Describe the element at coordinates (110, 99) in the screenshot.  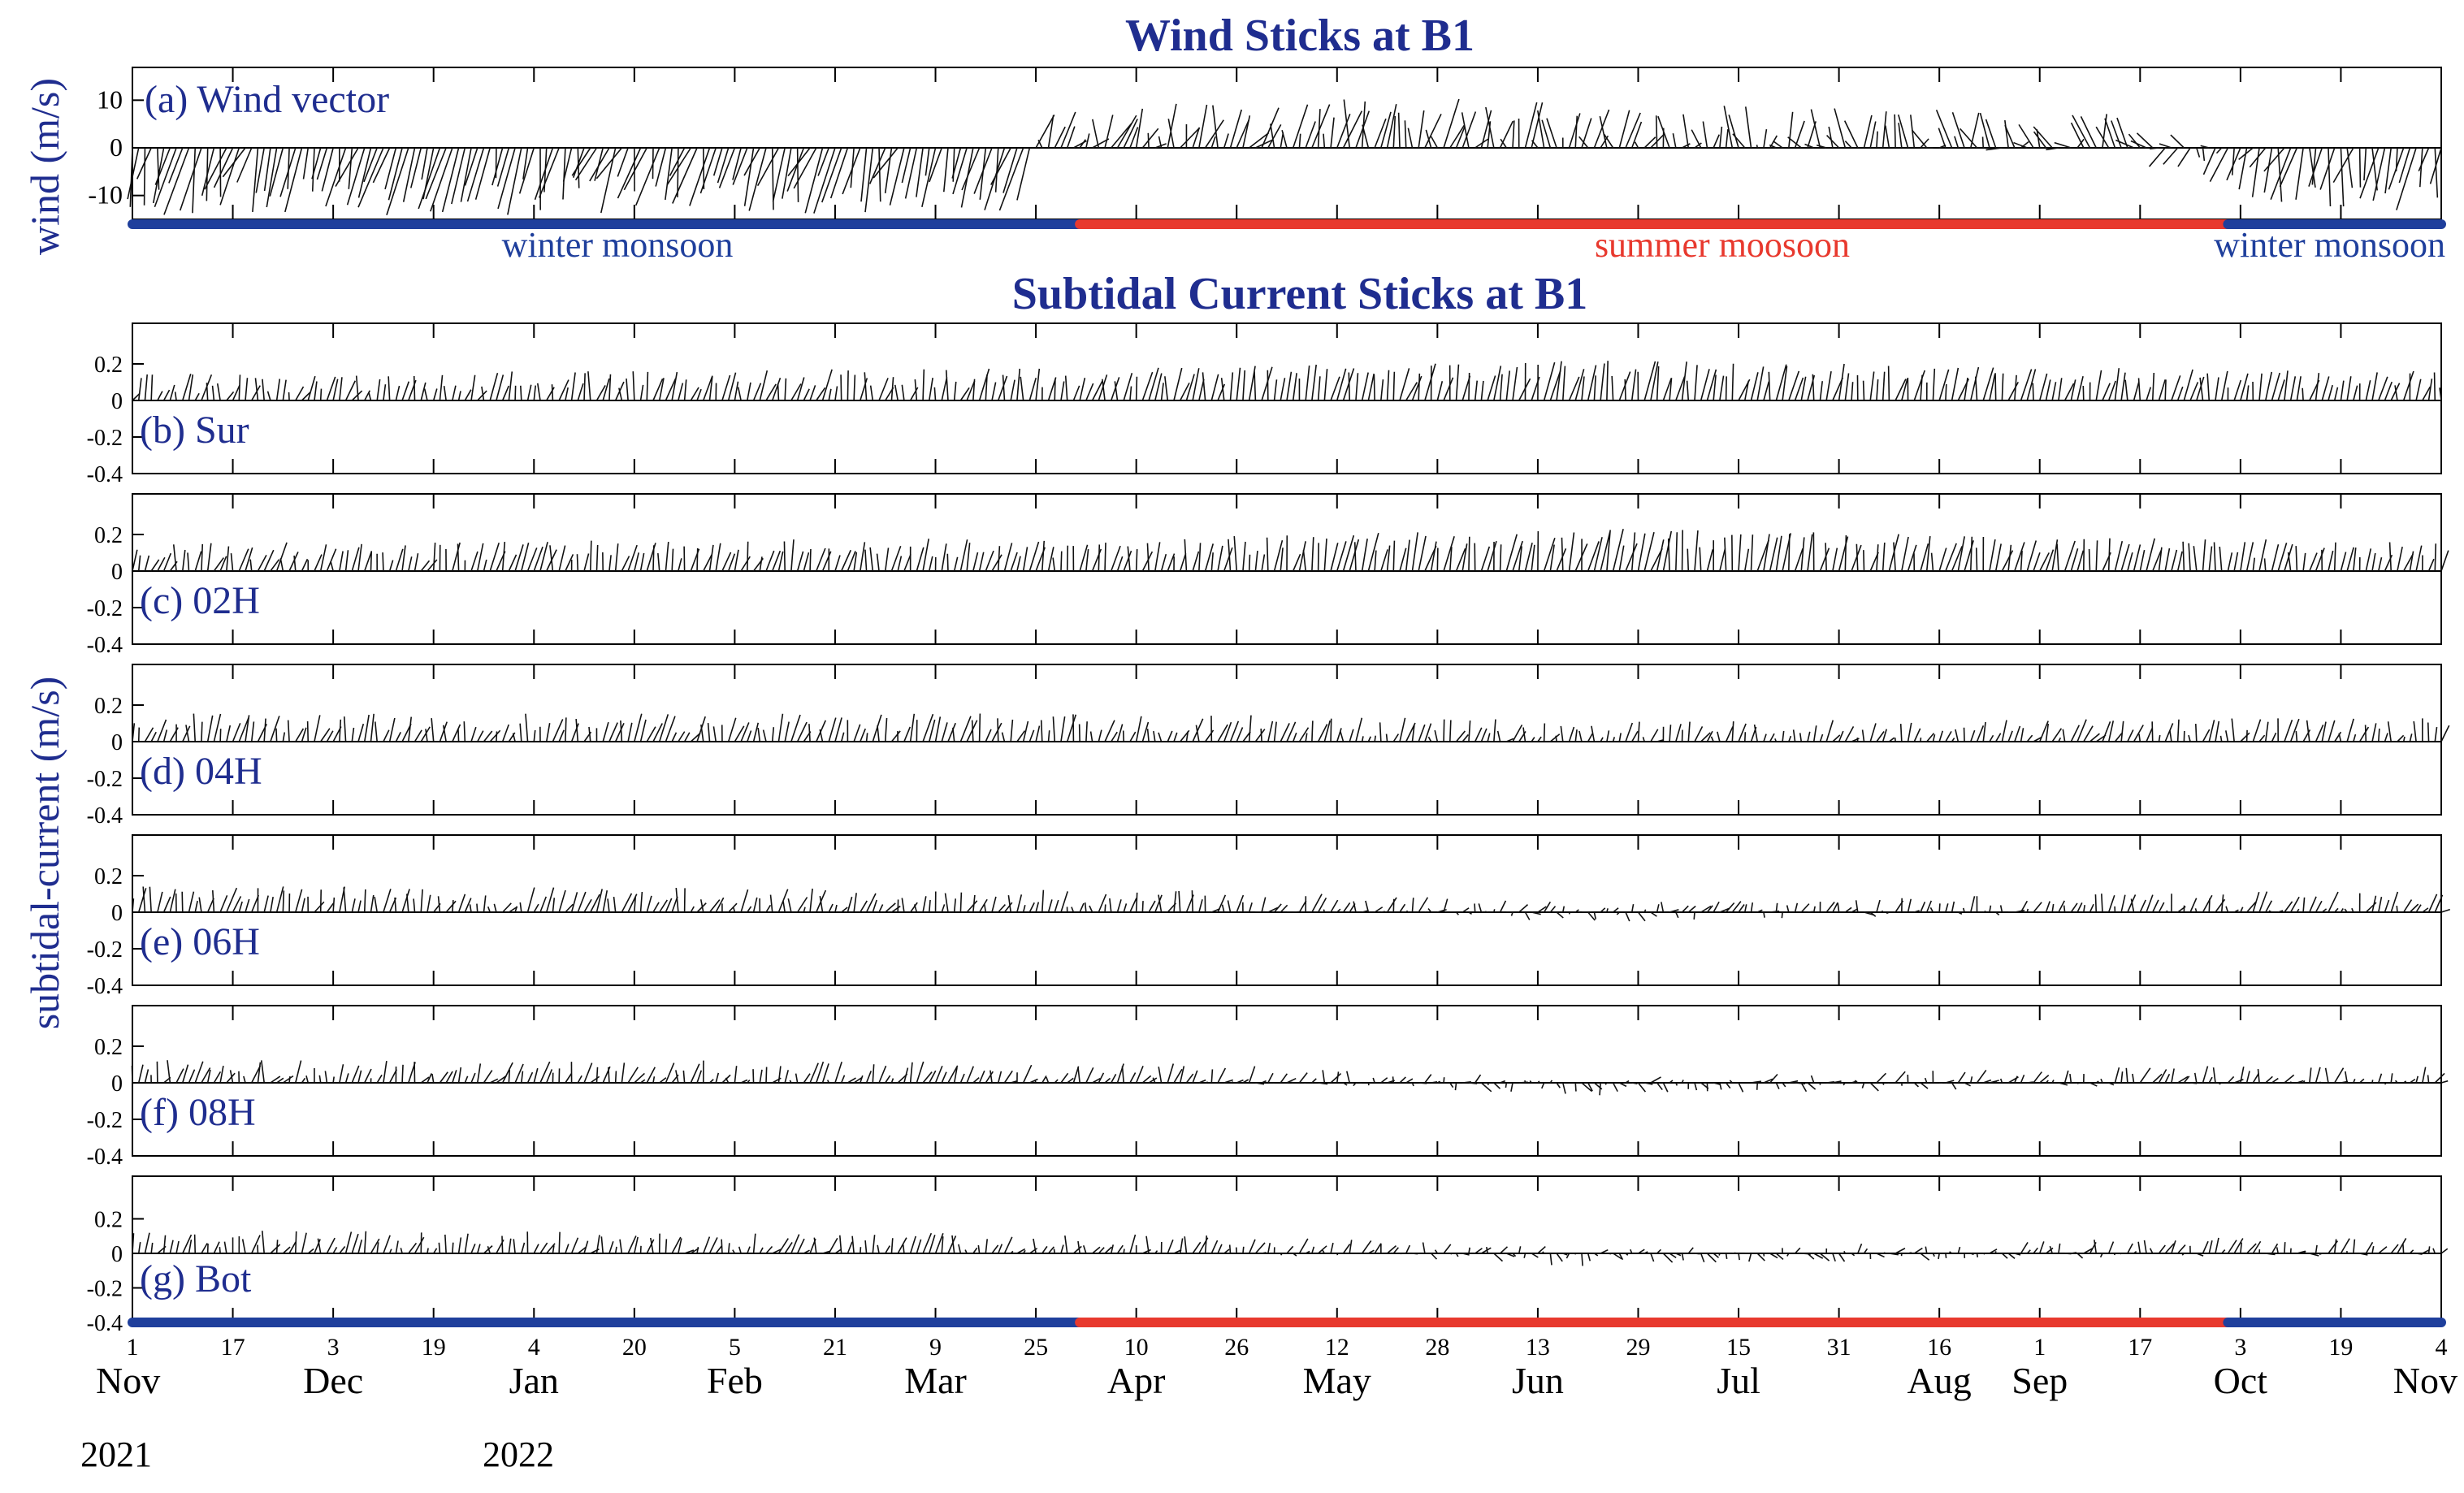
I see `panel-a-ytick-label: 10` at that location.